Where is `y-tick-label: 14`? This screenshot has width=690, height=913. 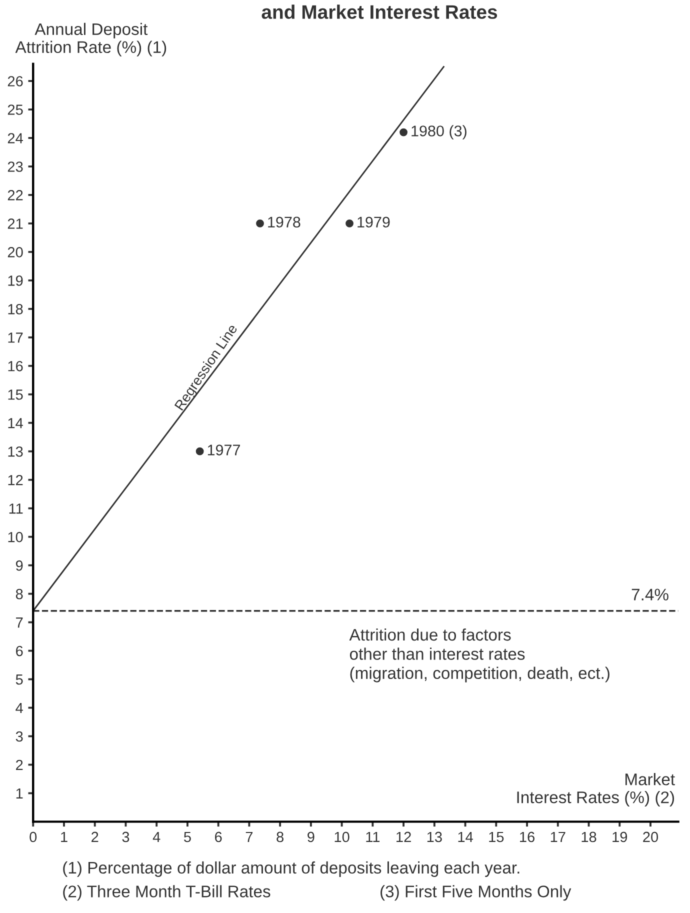
y-tick-label: 14 is located at coordinates (15, 423).